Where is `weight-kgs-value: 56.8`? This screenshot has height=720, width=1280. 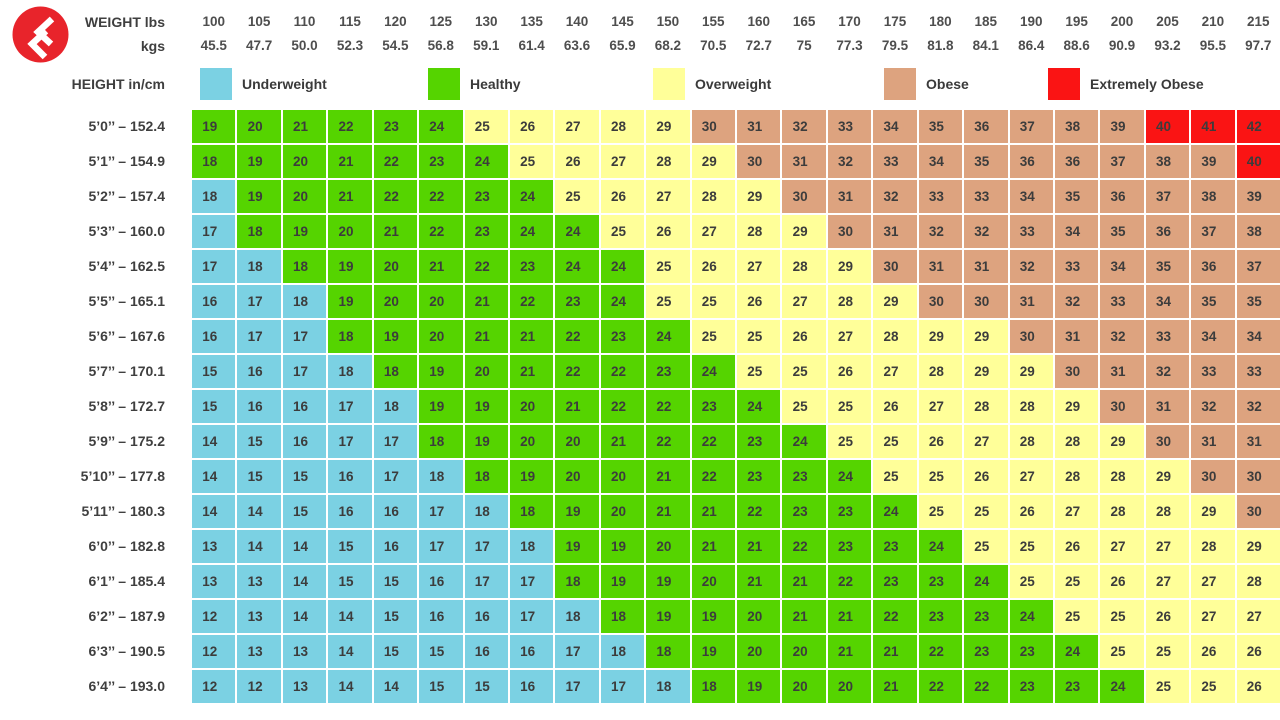
weight-kgs-value: 56.8 is located at coordinates (440, 45).